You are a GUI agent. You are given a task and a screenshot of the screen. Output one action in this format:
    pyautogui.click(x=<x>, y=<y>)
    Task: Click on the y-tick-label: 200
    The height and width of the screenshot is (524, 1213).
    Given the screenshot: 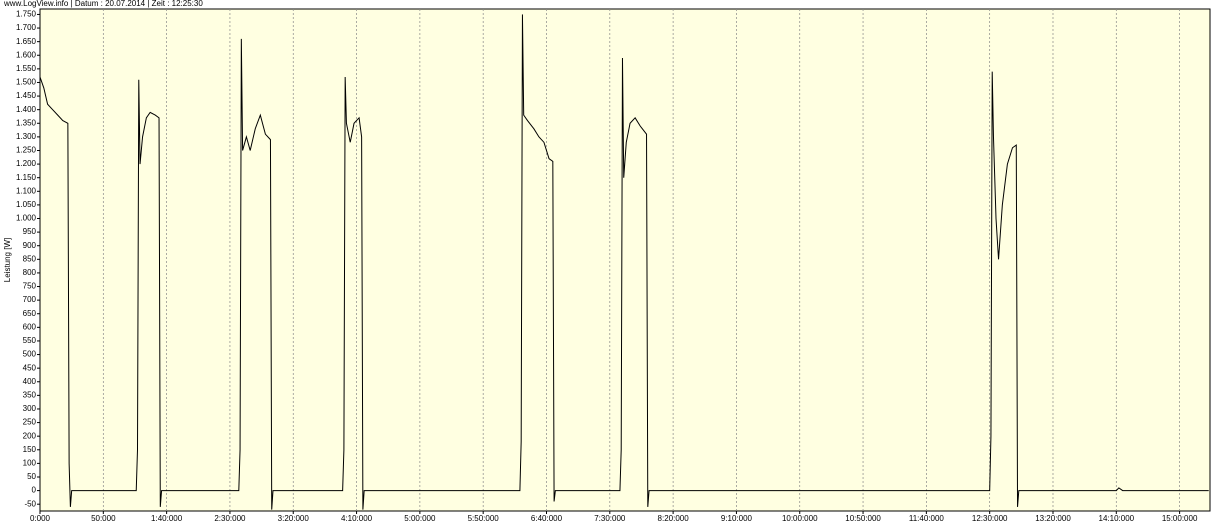 What is the action you would take?
    pyautogui.click(x=30, y=435)
    